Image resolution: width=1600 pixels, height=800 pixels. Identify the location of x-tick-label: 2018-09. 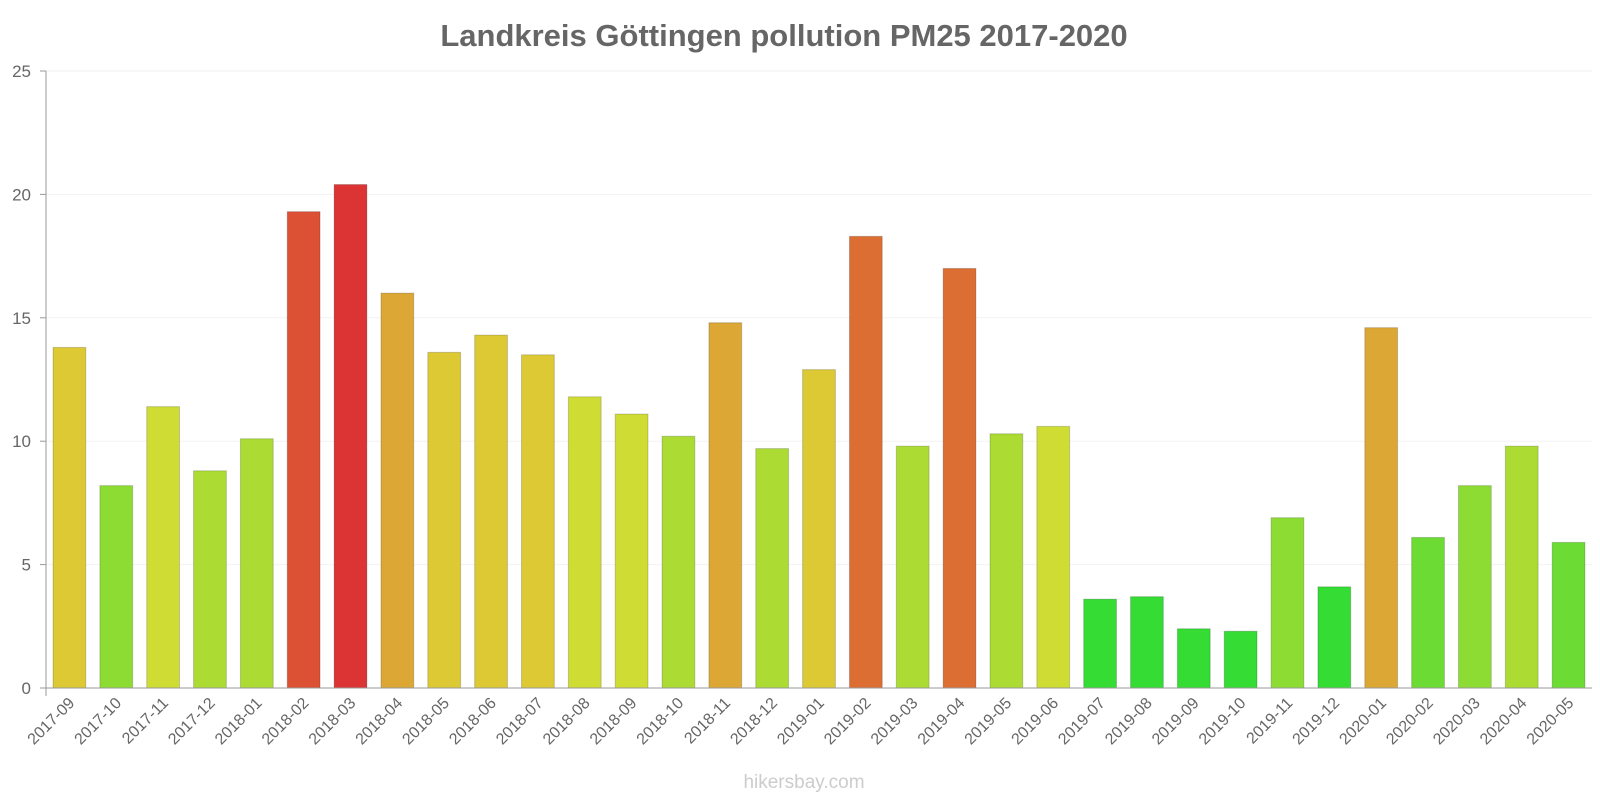
(614, 722).